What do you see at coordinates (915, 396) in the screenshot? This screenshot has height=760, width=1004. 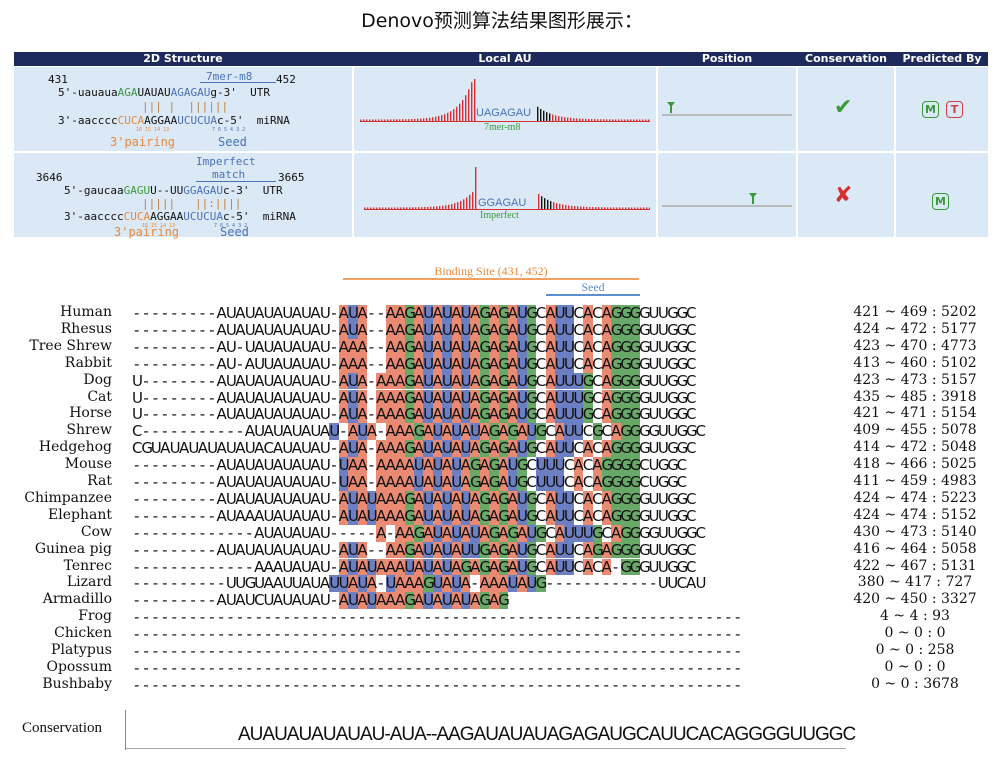 I see `species-position: 435 ~ 485 : 3918` at bounding box center [915, 396].